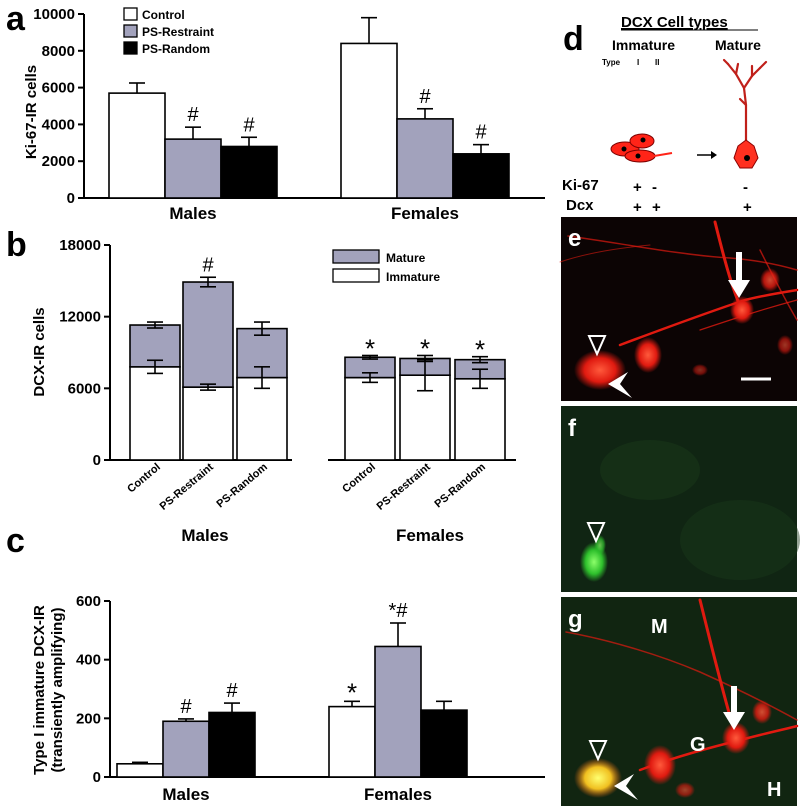 Image resolution: width=800 pixels, height=807 pixels. Describe the element at coordinates (130, 48) in the screenshot. I see `legend-swatch-ps-random` at that location.